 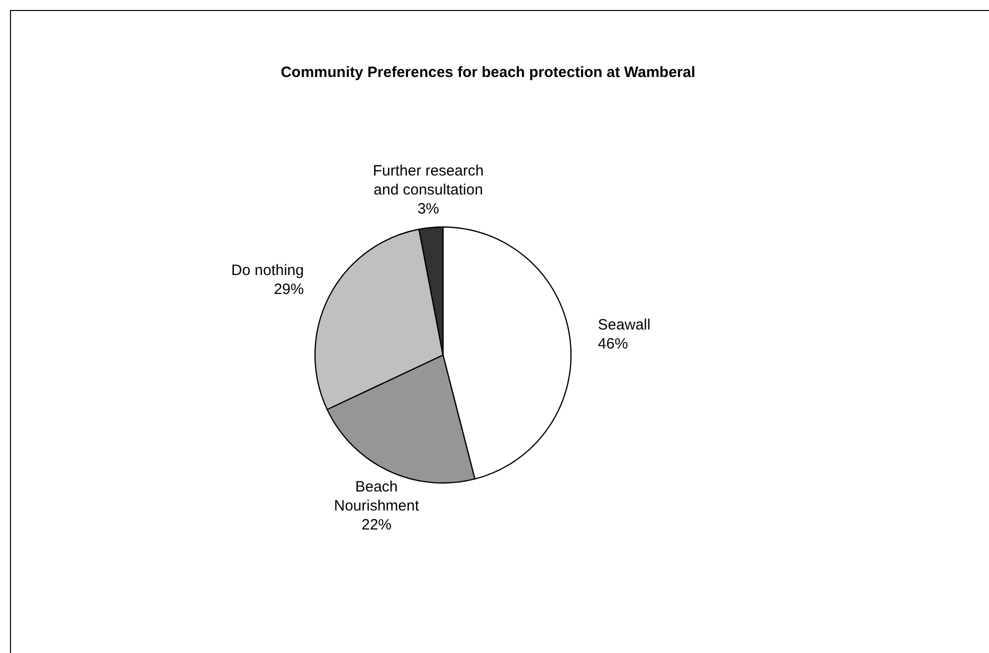 What do you see at coordinates (613, 344) in the screenshot?
I see `data-label: 46%` at bounding box center [613, 344].